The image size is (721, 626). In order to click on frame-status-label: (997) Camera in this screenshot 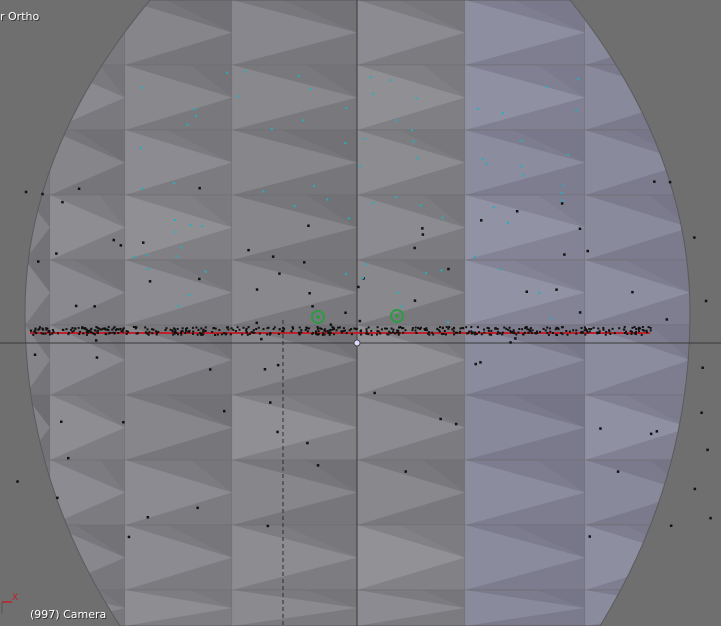, I will do `click(68, 614)`.